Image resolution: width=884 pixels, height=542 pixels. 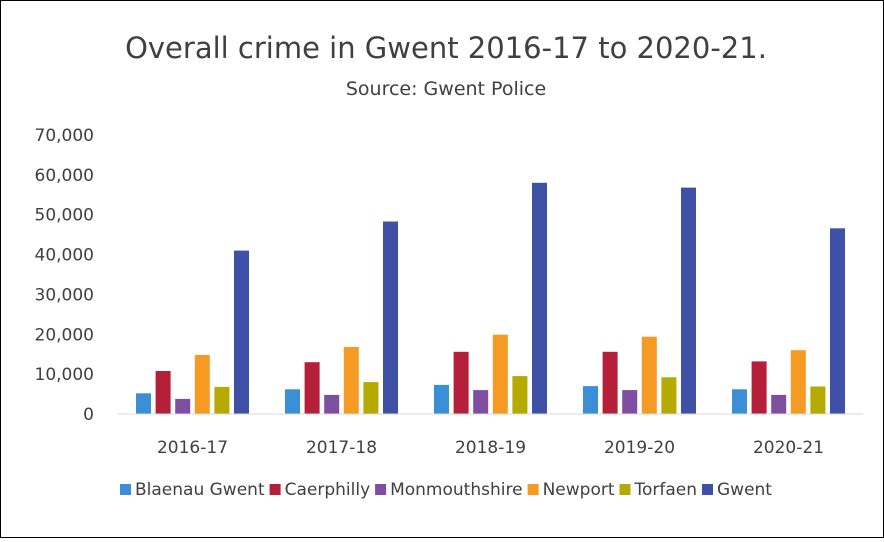 What do you see at coordinates (192, 448) in the screenshot?
I see `x-tick-label: 2016-17` at bounding box center [192, 448].